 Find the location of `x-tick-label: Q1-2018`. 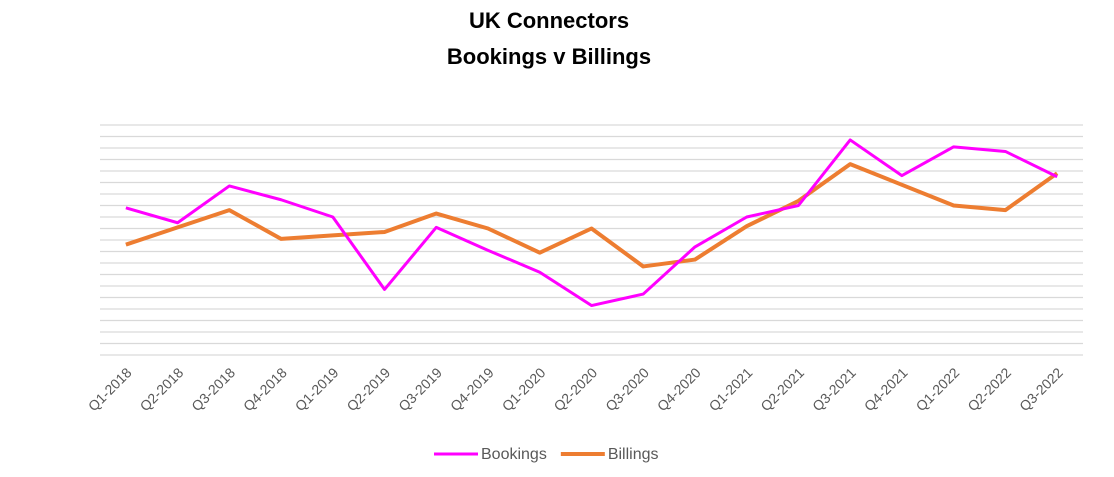

x-tick-label: Q1-2018 is located at coordinates (110, 389).